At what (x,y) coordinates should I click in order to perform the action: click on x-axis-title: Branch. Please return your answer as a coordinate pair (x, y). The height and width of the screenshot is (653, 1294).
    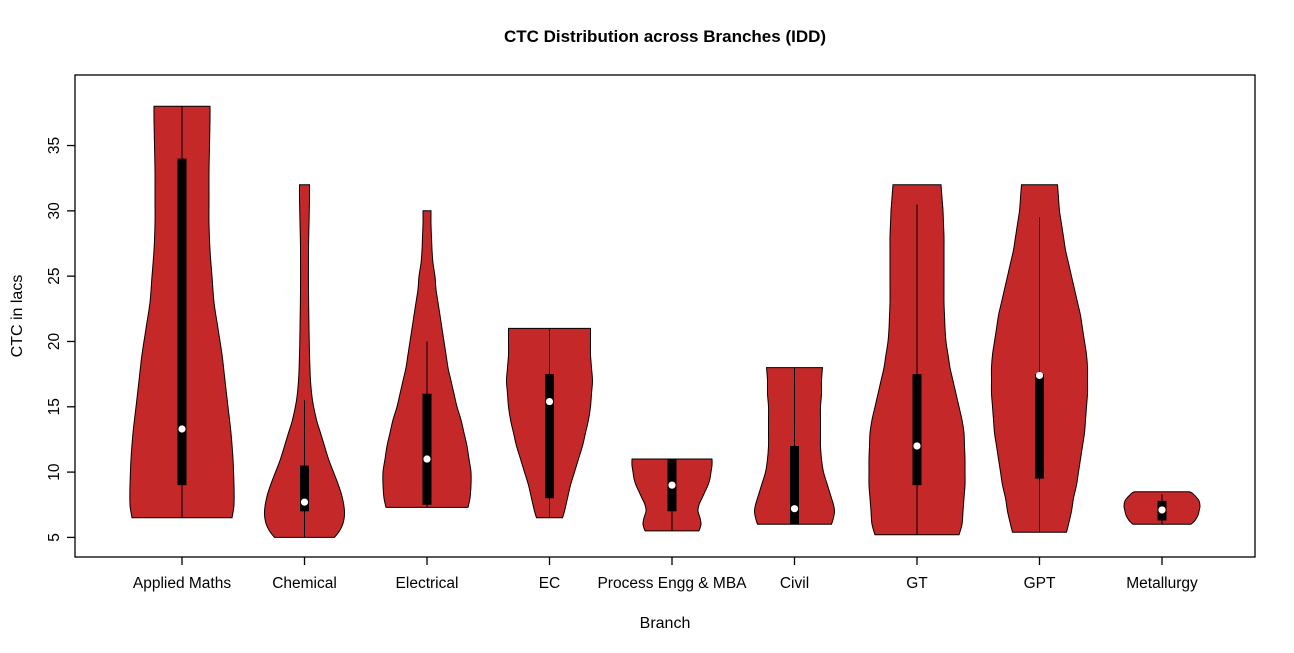
    Looking at the image, I should click on (665, 623).